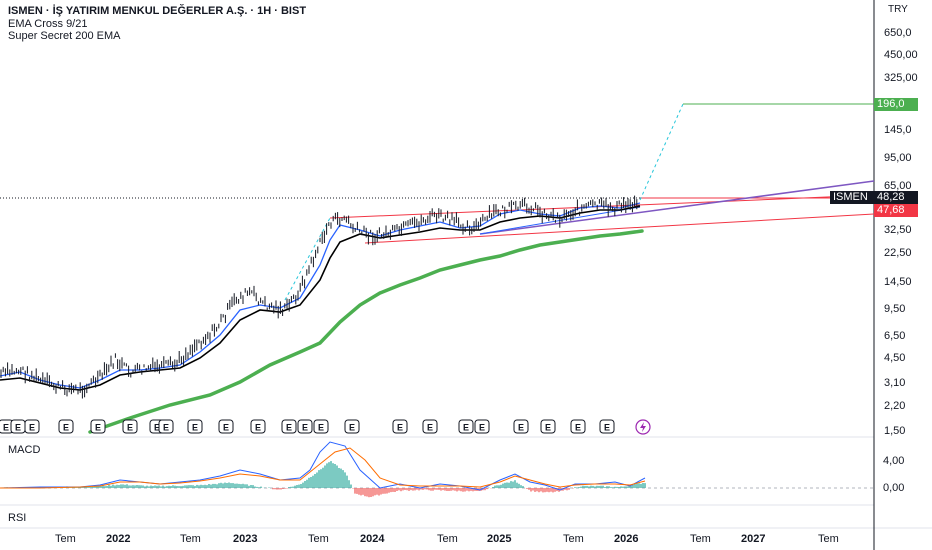 The image size is (932, 550). What do you see at coordinates (852, 197) in the screenshot?
I see `symbol-tag: ISMEN` at bounding box center [852, 197].